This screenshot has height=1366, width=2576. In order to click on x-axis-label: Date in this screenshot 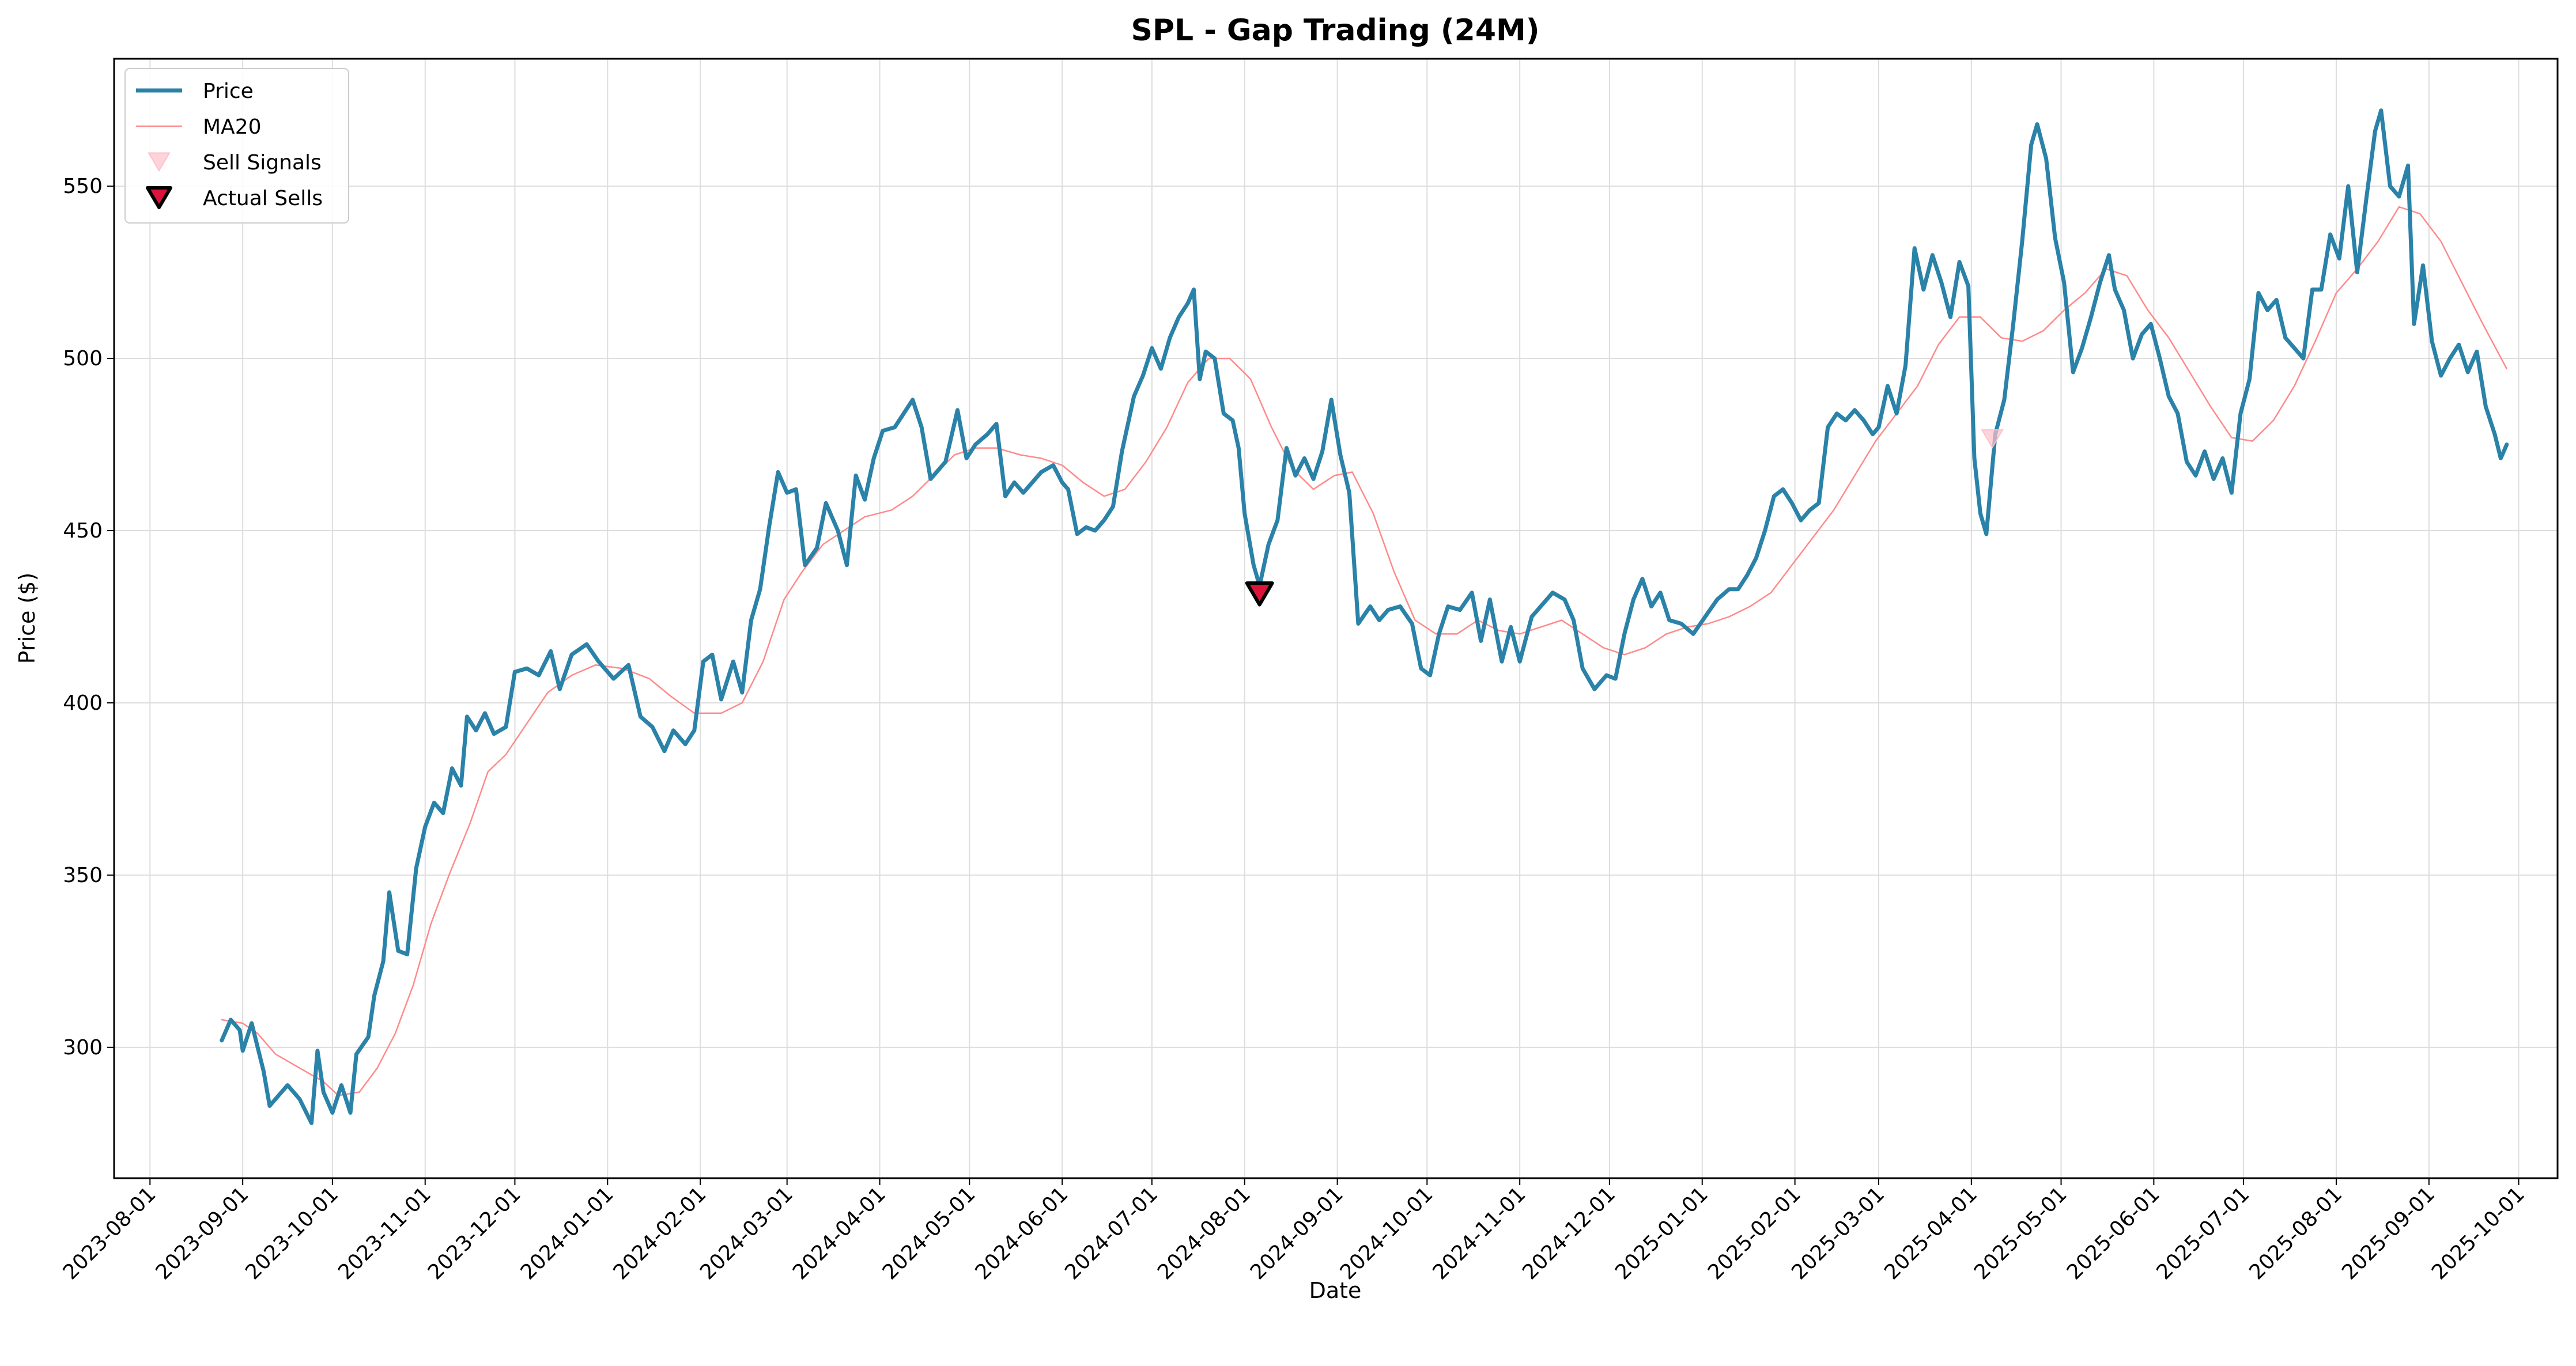, I will do `click(1335, 1290)`.